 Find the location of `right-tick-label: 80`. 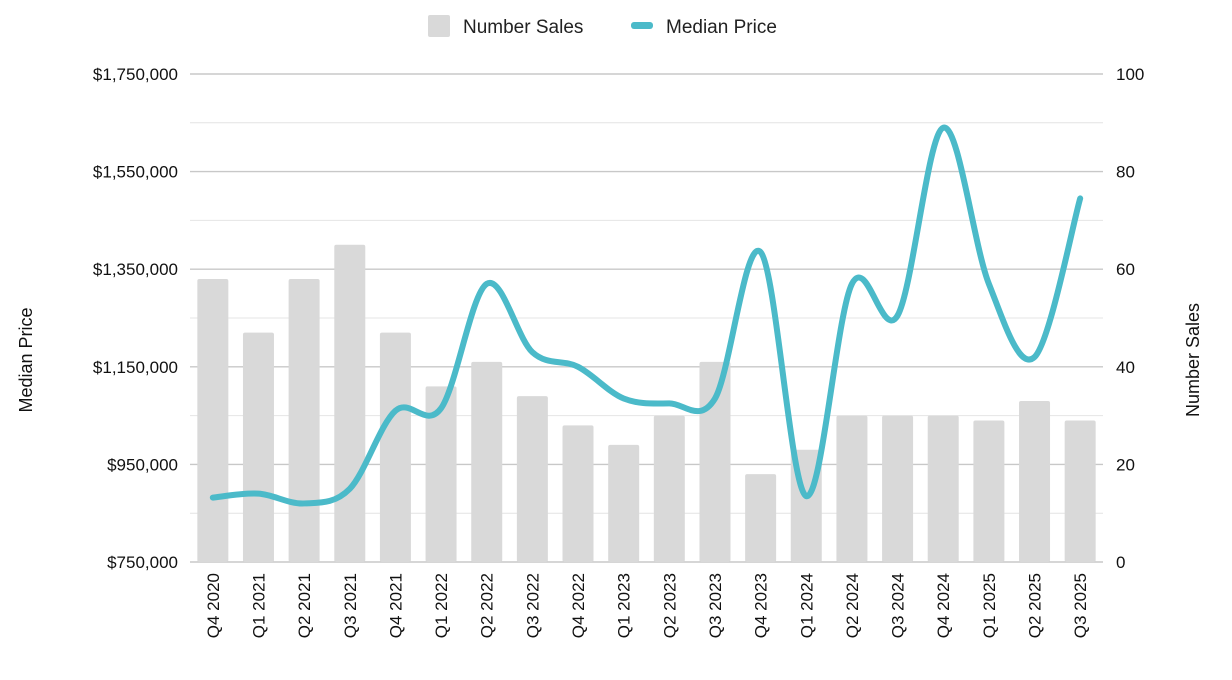

right-tick-label: 80 is located at coordinates (1125, 172).